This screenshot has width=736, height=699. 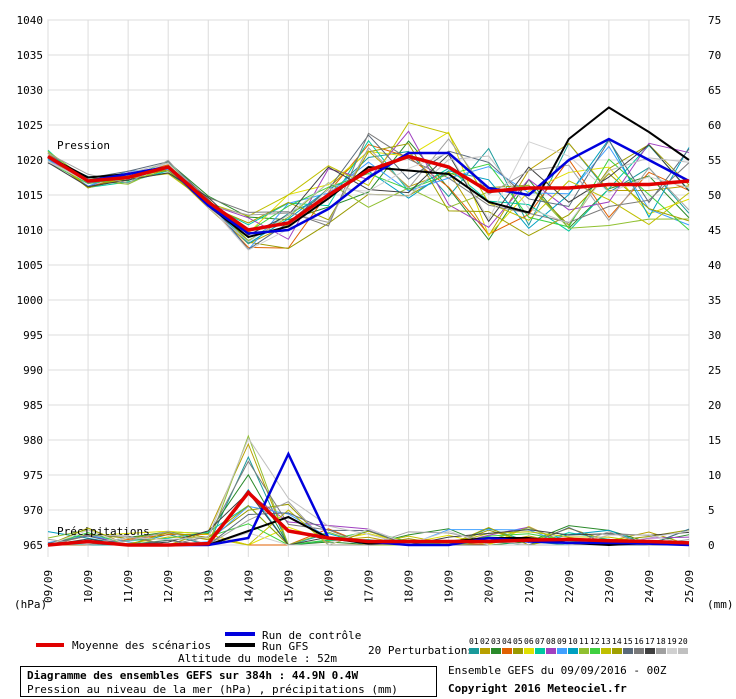 What do you see at coordinates (103, 531) in the screenshot?
I see `precip-panel-label: Précipitations` at bounding box center [103, 531].